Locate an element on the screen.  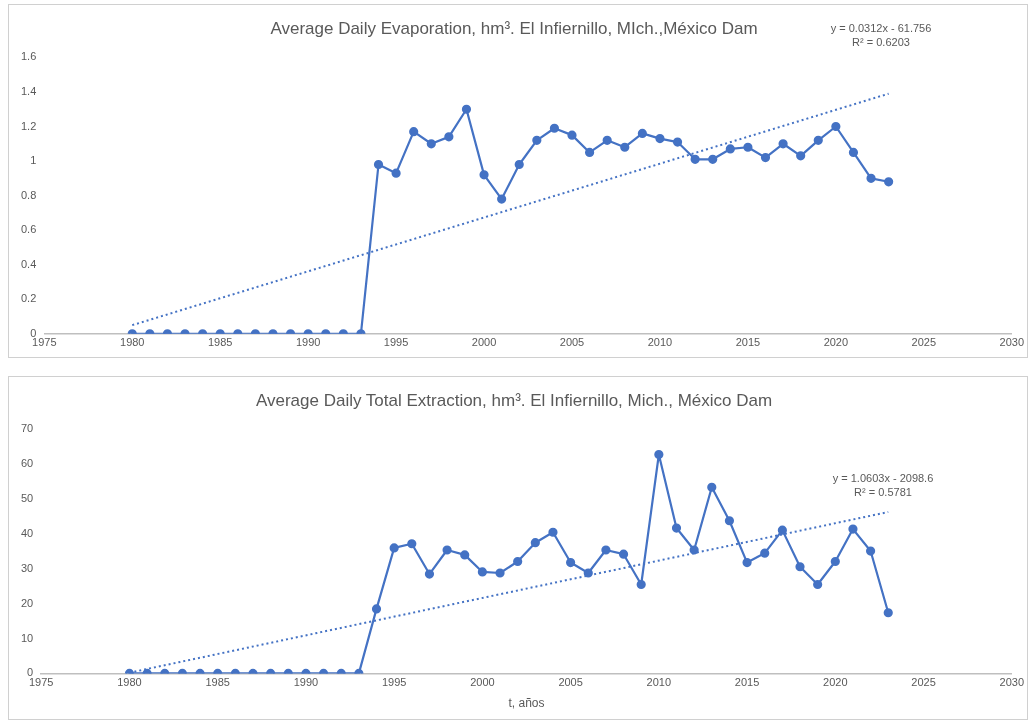
chart-title: Average Daily Total Extraction, hm³. El Infiernillo, Mich., México Dam is located at coordinates (514, 400).